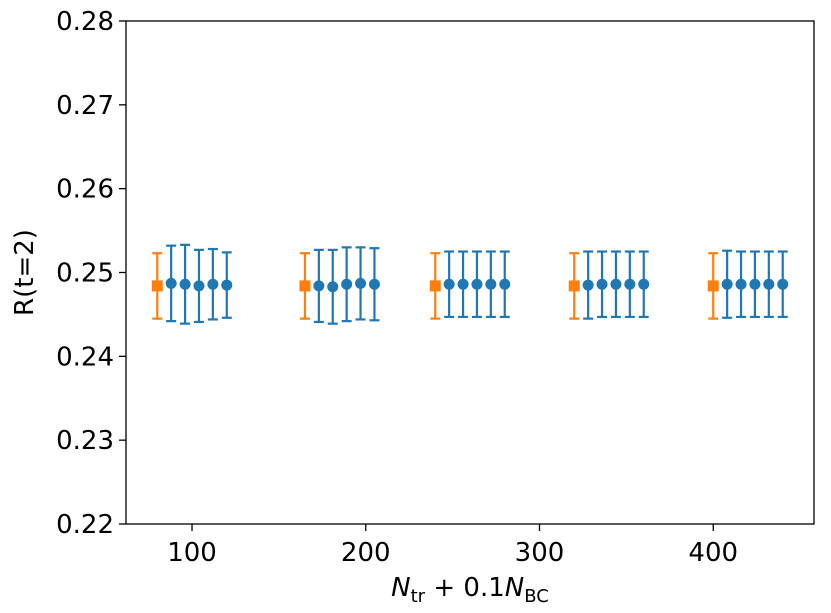 This screenshot has width=831, height=613. What do you see at coordinates (536, 596) in the screenshot?
I see `x-axis-label-sub2: BC` at bounding box center [536, 596].